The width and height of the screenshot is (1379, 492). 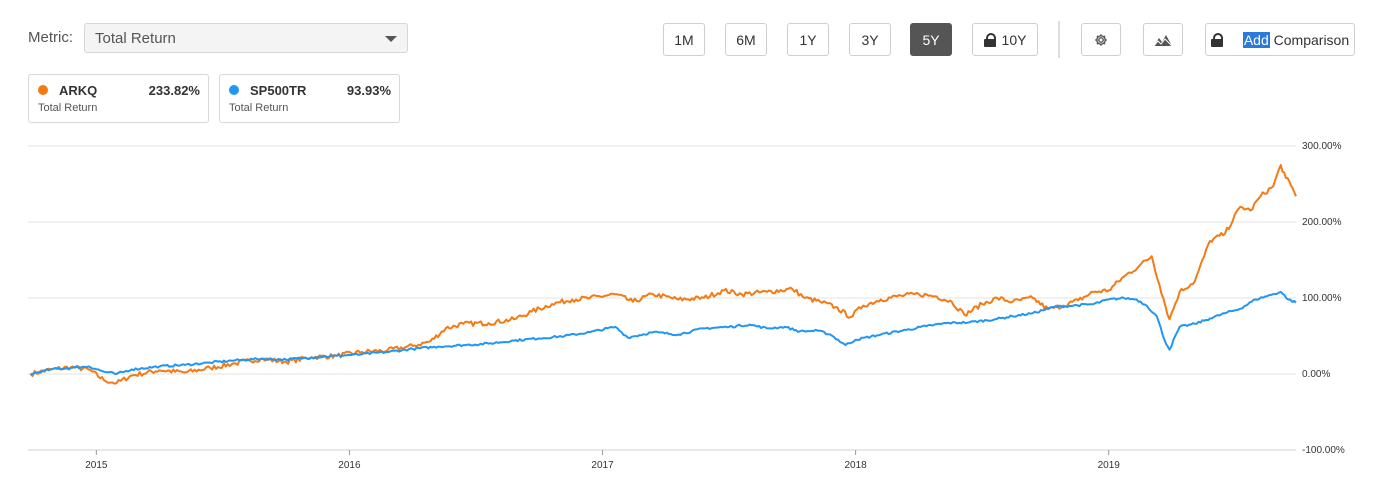 What do you see at coordinates (1014, 39) in the screenshot?
I see `range-label: 10Y` at bounding box center [1014, 39].